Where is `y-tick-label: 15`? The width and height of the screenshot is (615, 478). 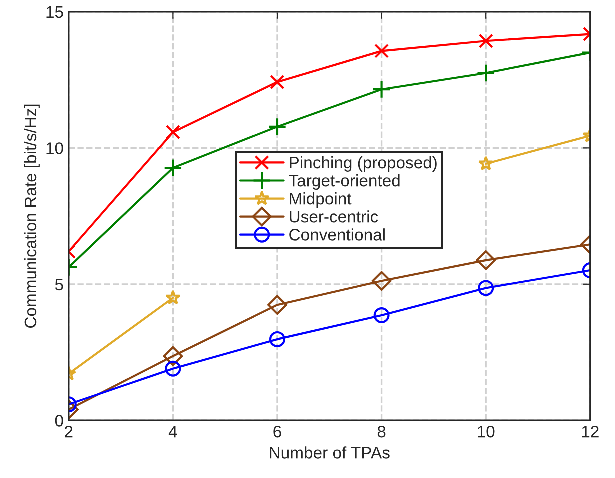 y-tick-label: 15 is located at coordinates (55, 12).